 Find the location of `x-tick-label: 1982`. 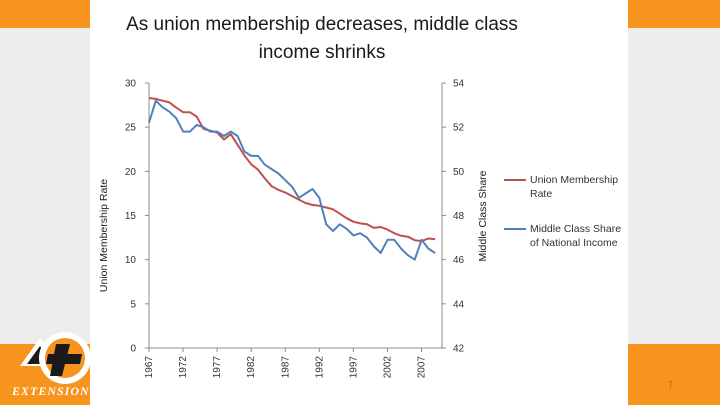

x-tick-label: 1982 is located at coordinates (251, 367).